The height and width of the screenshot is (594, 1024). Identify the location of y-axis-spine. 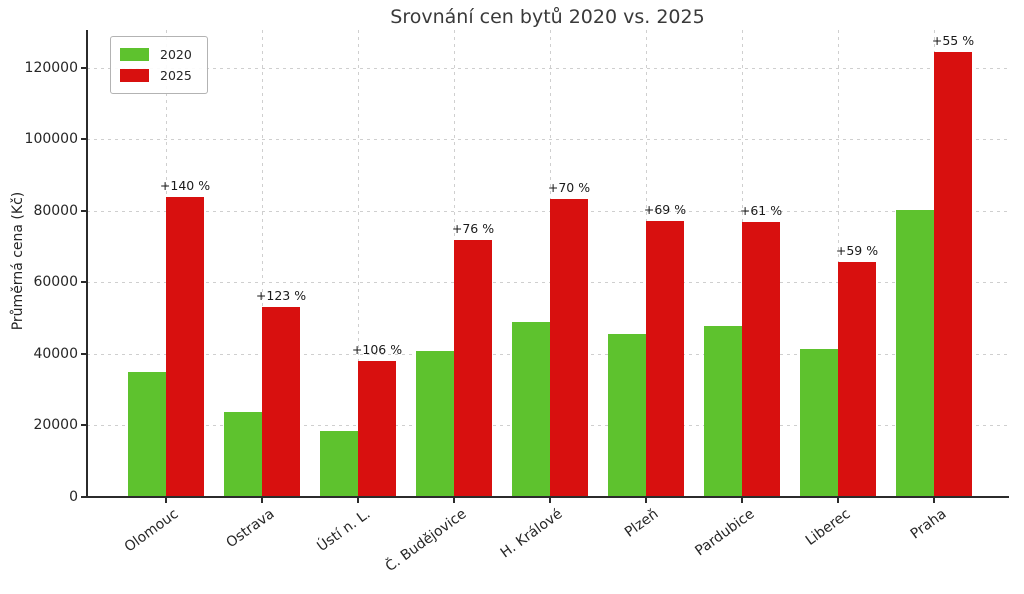
(87, 264).